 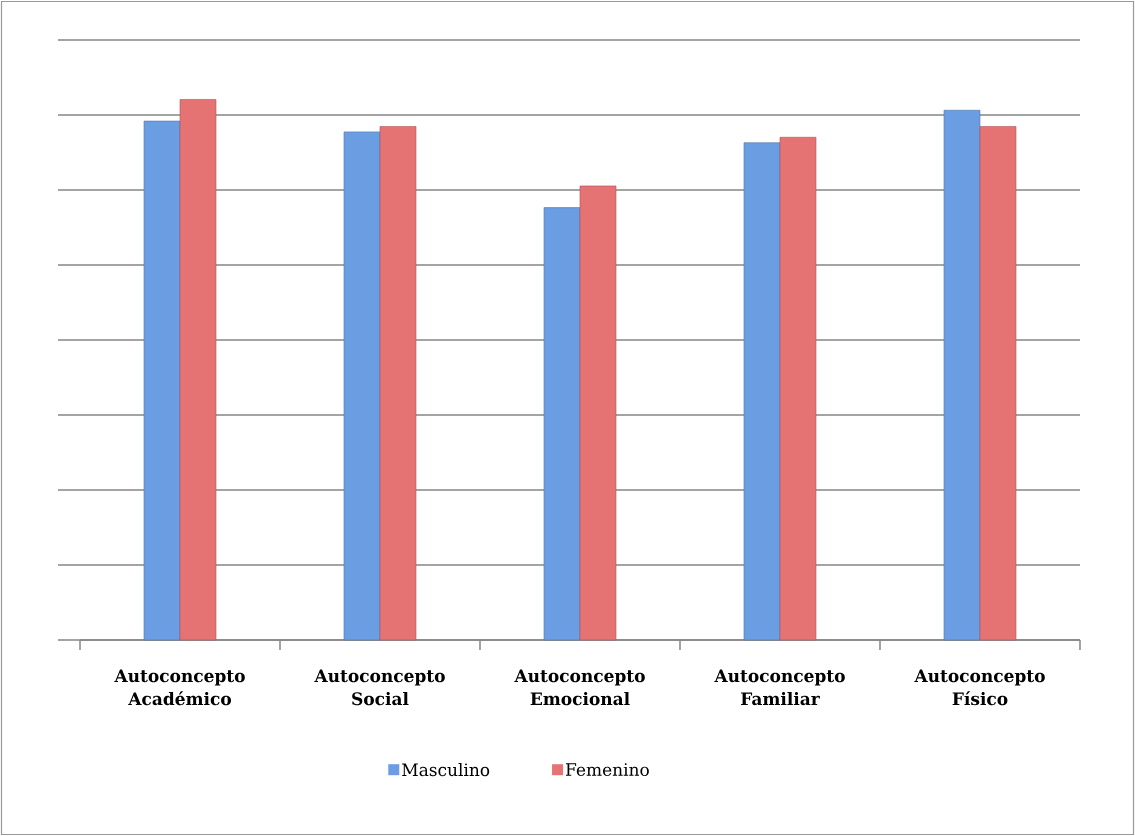 What do you see at coordinates (446, 769) in the screenshot?
I see `legend-label: Masculino` at bounding box center [446, 769].